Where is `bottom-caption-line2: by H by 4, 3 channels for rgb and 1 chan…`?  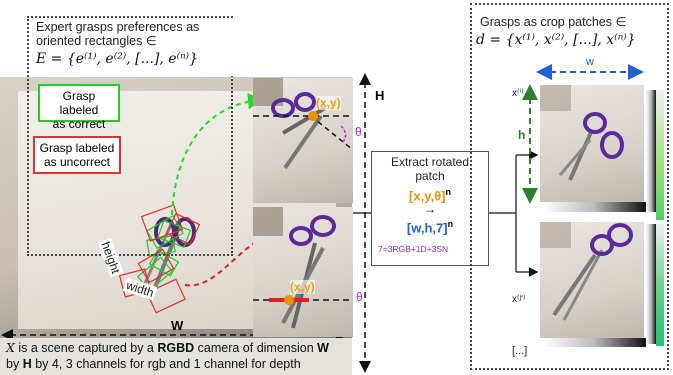
bottom-caption-line2: by H by 4, 3 channels for rgb and 1 chan… is located at coordinates (153, 364).